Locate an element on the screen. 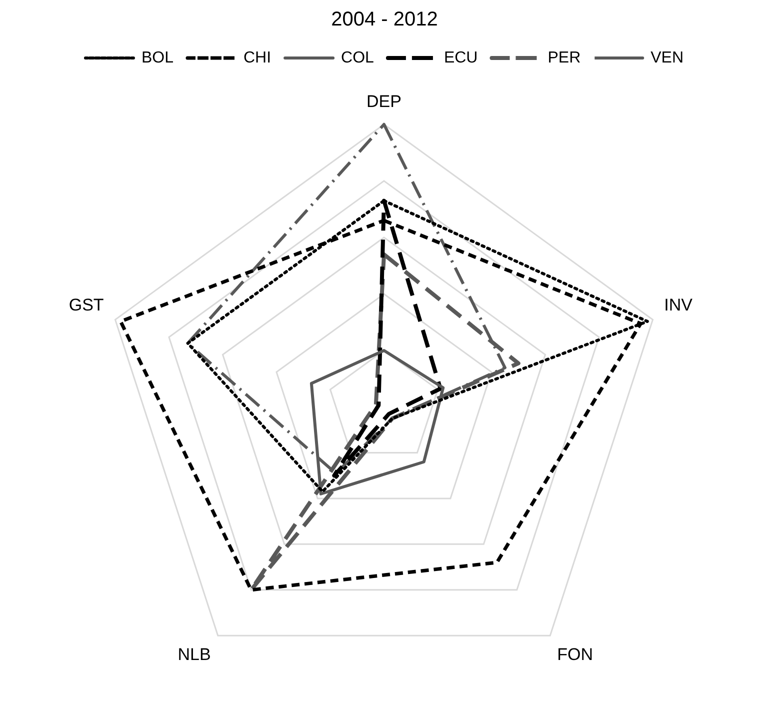  legend-label: COL is located at coordinates (357, 57).